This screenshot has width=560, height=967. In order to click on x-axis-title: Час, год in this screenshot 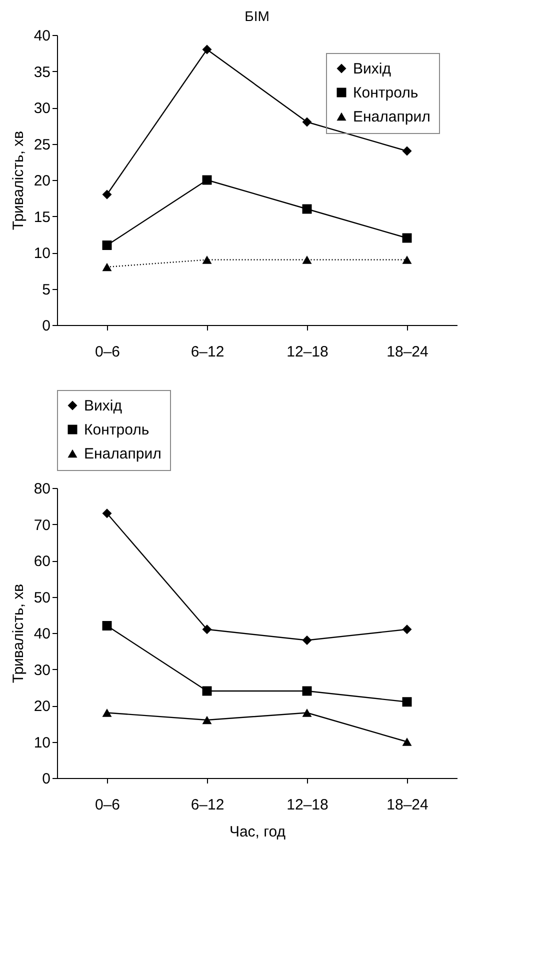, I will do `click(257, 832)`.